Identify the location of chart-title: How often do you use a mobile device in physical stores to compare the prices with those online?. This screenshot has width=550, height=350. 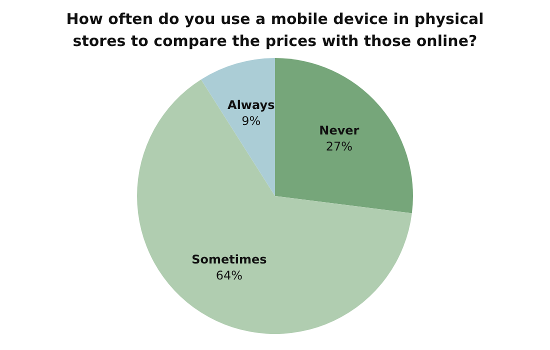
(275, 30).